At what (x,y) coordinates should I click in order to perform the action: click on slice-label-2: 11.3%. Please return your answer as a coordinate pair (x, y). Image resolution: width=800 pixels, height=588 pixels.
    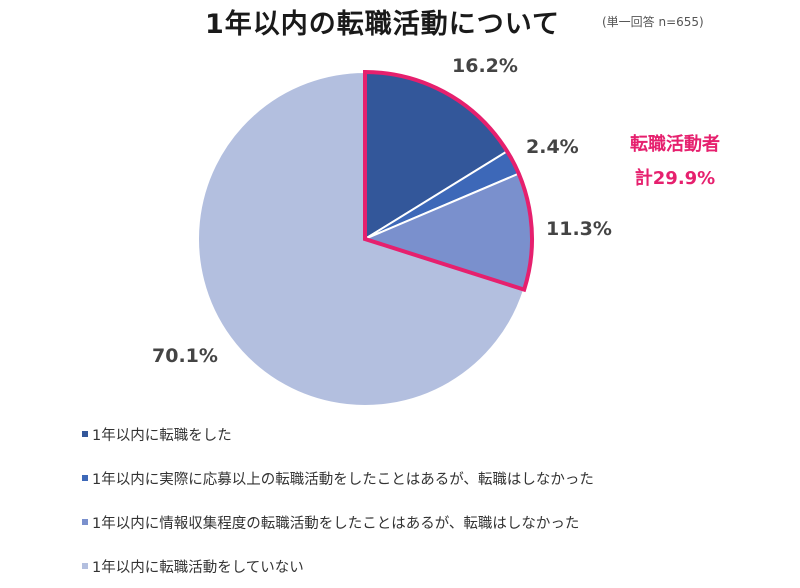
    Looking at the image, I should click on (579, 229).